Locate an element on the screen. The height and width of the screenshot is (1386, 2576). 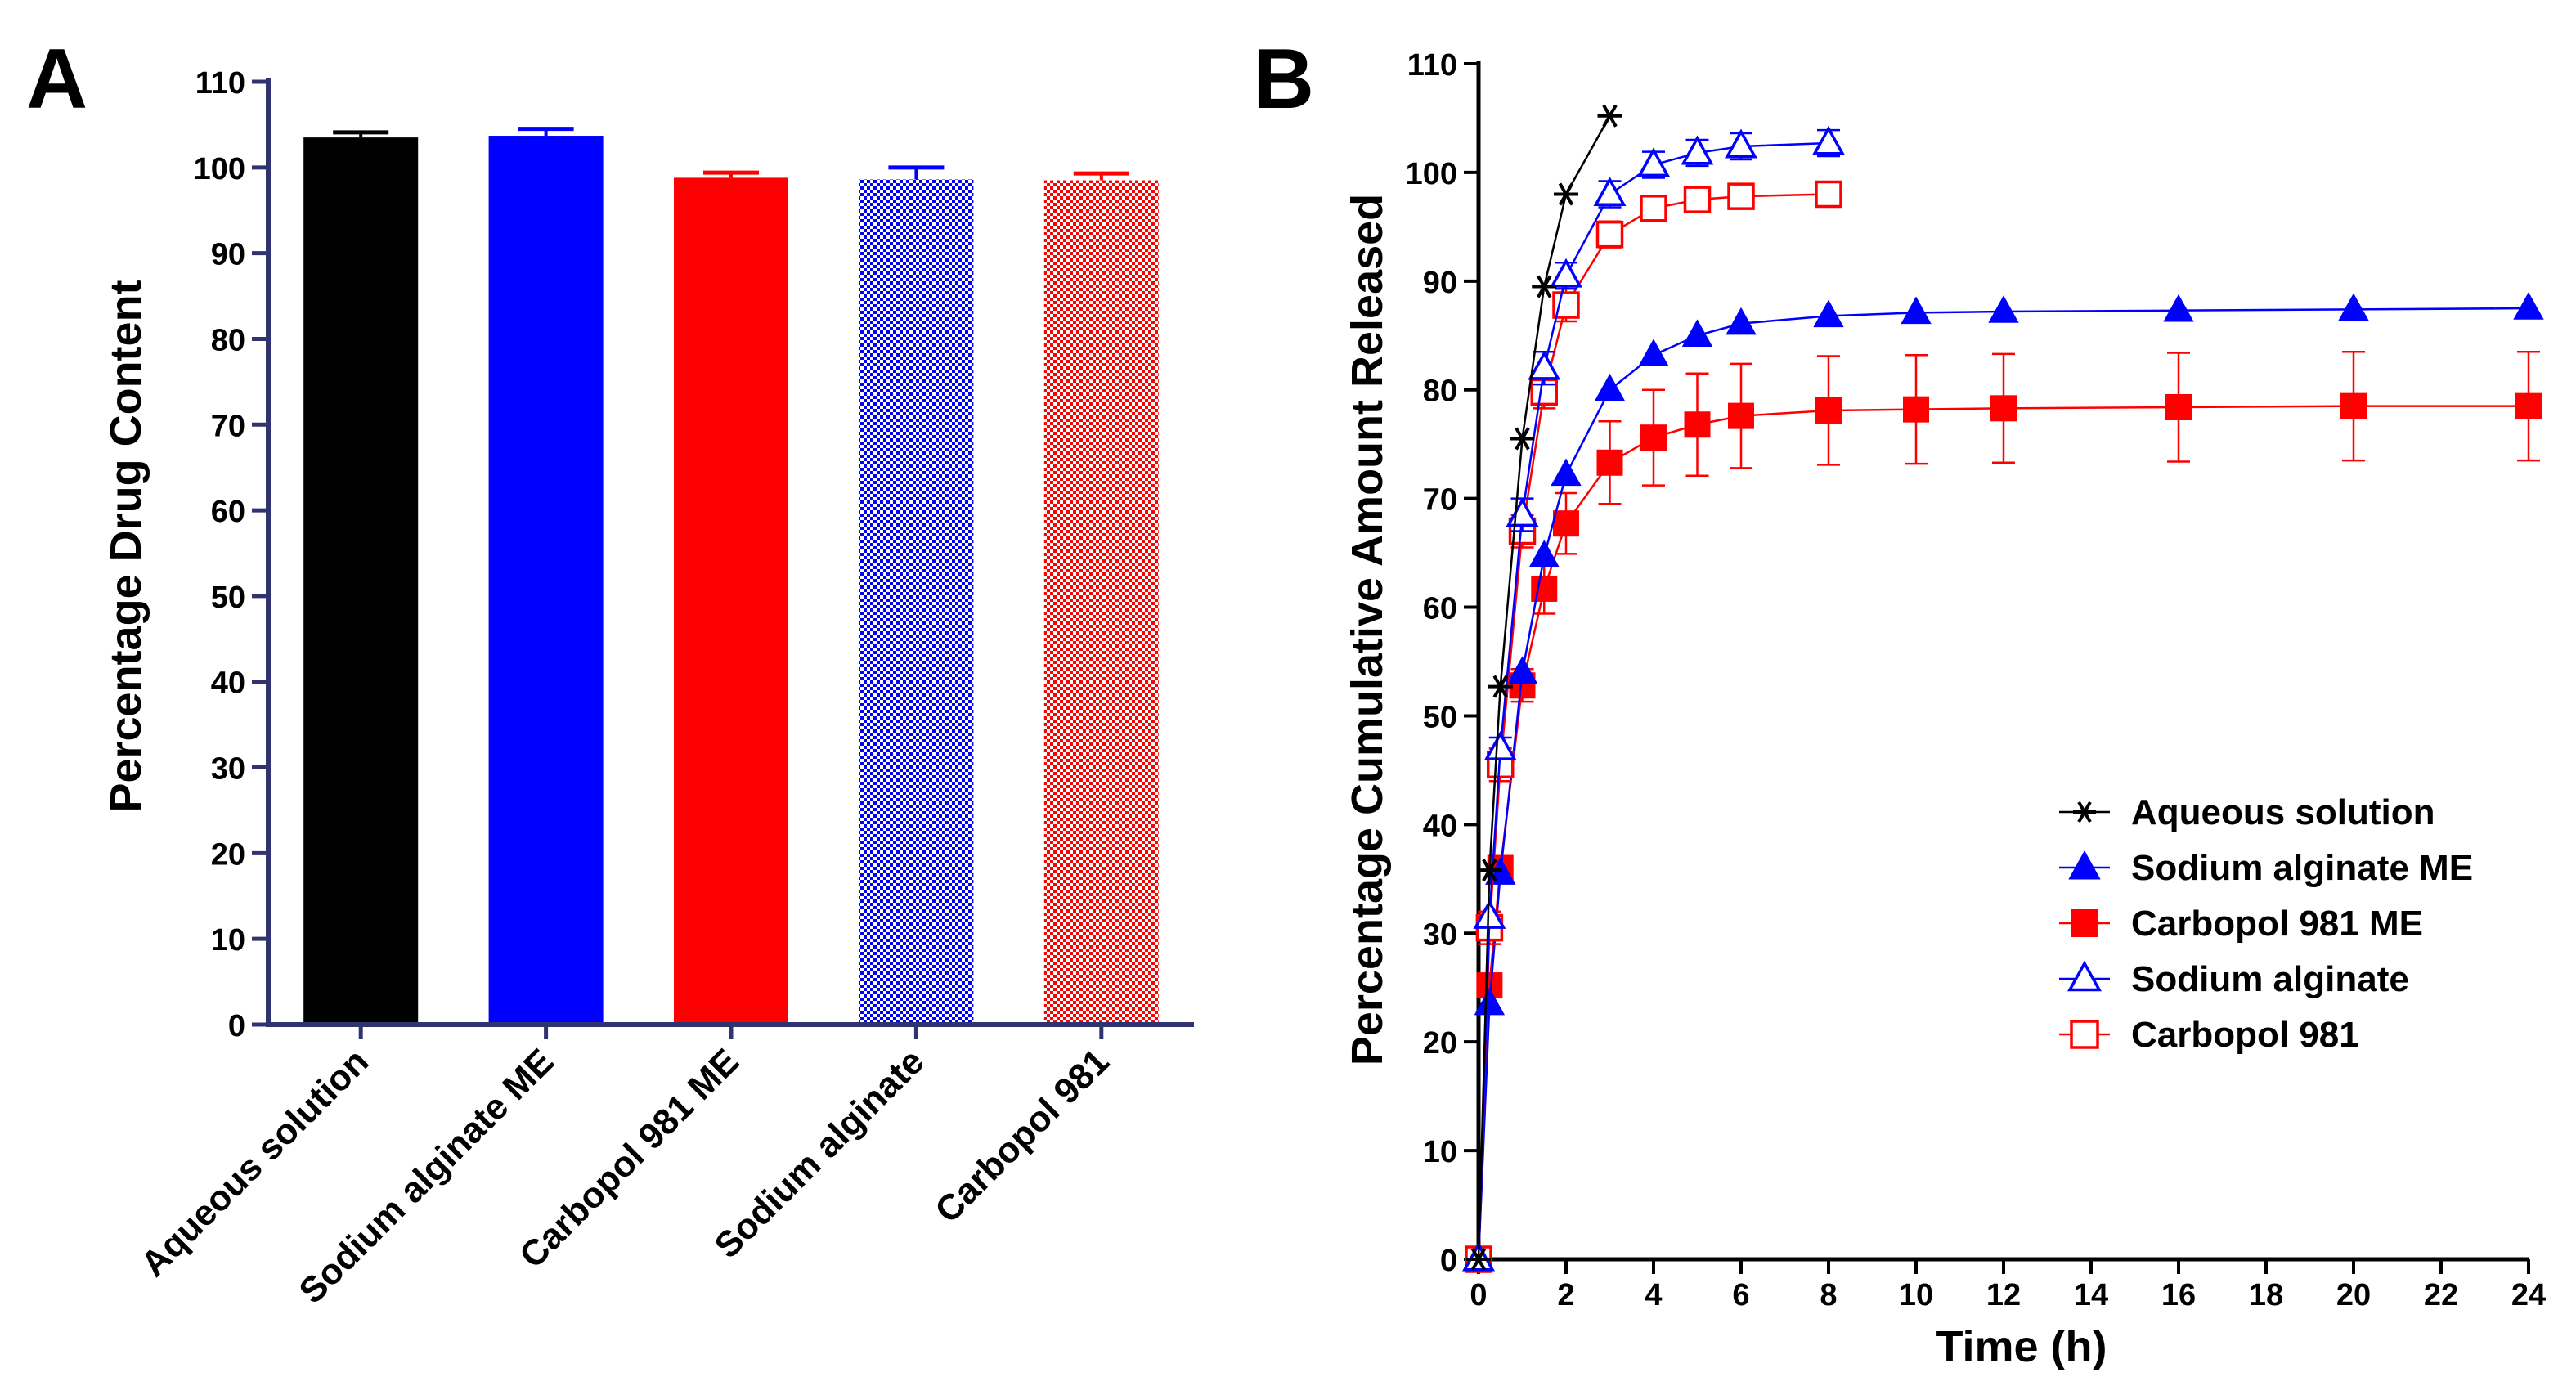
y-tick-label-a: 50 is located at coordinates (228, 598).